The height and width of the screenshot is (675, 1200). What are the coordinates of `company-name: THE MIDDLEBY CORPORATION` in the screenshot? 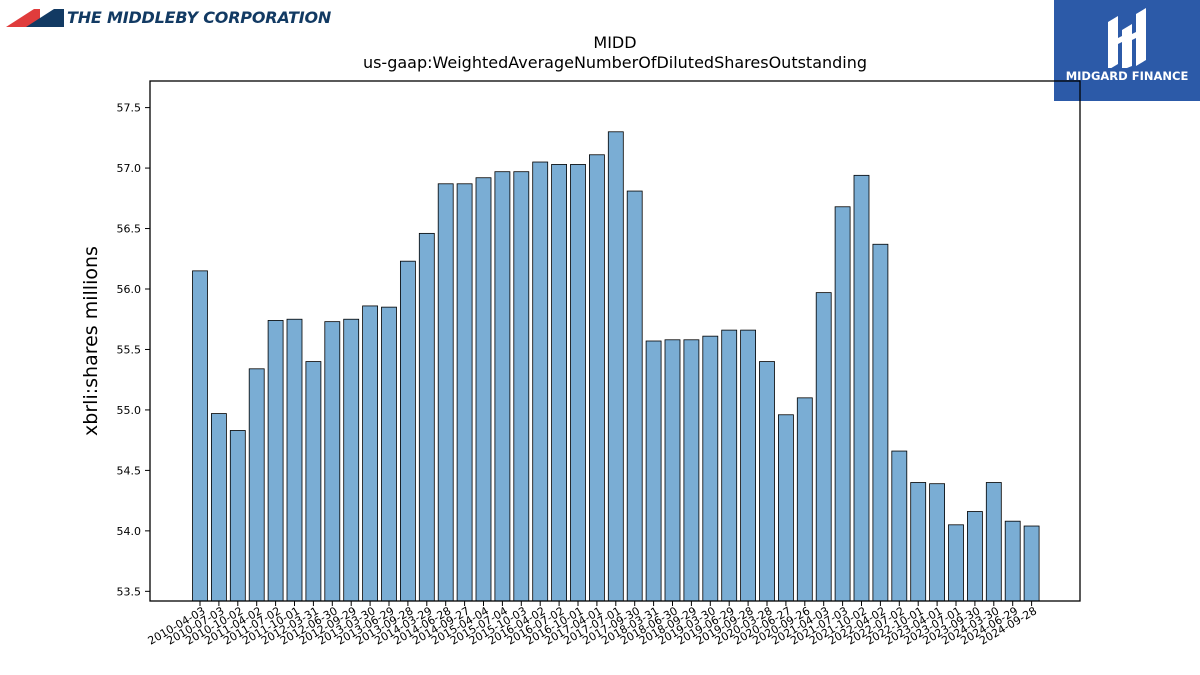 It's located at (199, 17).